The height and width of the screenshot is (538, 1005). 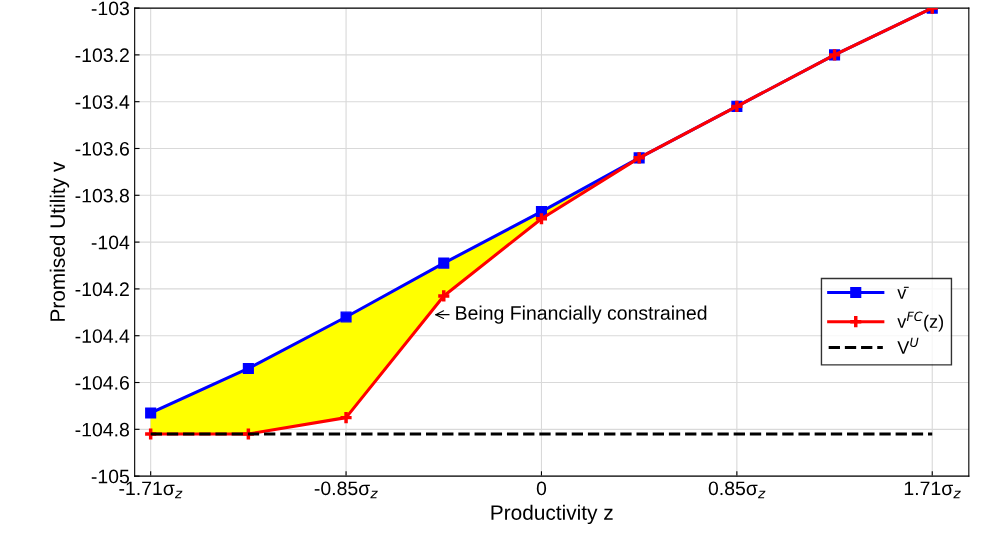 I want to click on y-tick-label: -103.6, so click(x=102, y=148).